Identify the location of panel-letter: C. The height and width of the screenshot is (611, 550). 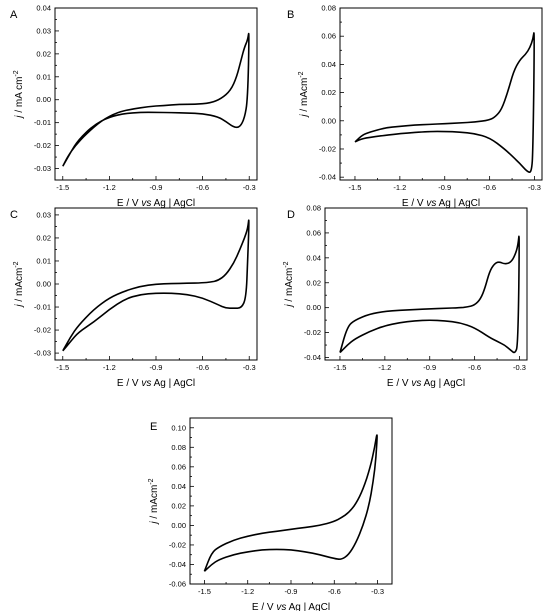
(14, 215).